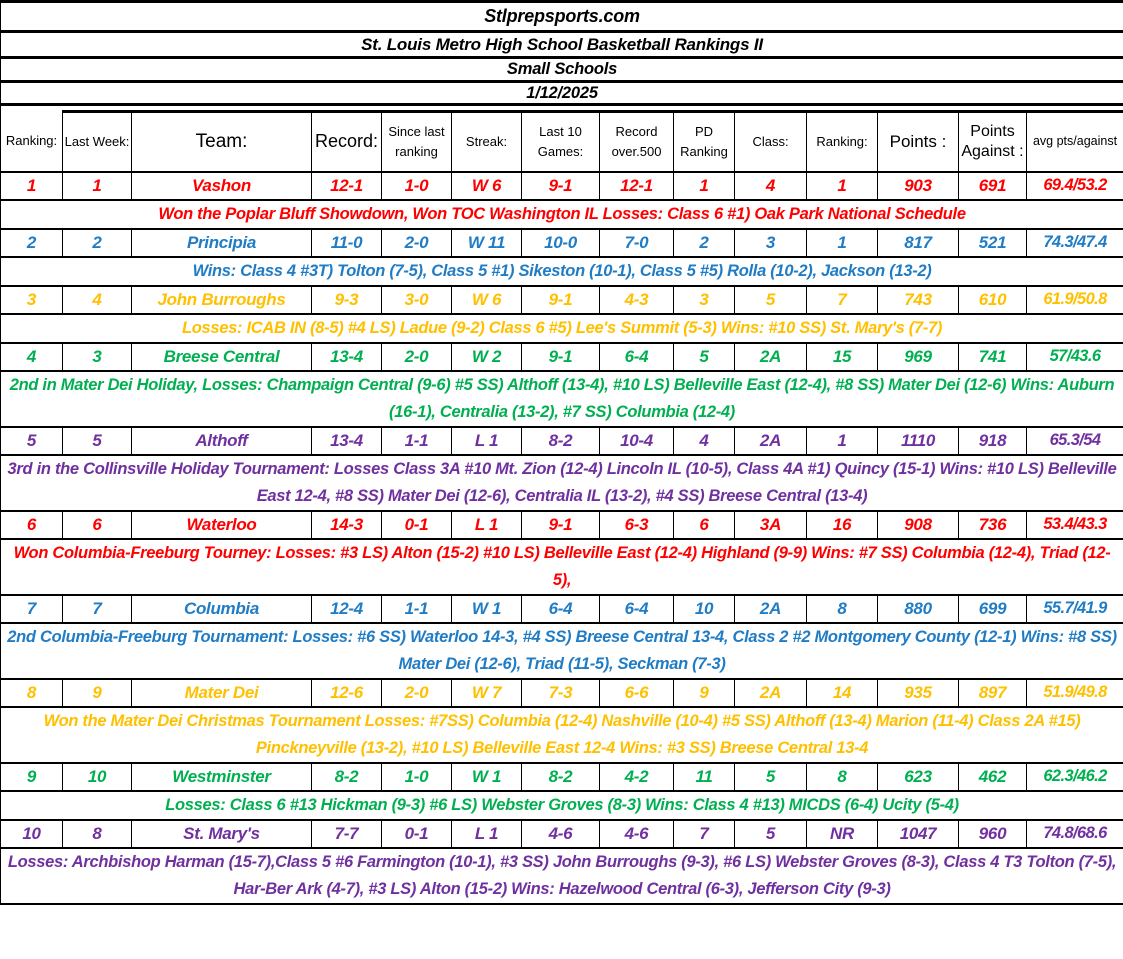 Image resolution: width=1123 pixels, height=959 pixels. Describe the element at coordinates (486, 356) in the screenshot. I see `cell-streak: W 2` at that location.